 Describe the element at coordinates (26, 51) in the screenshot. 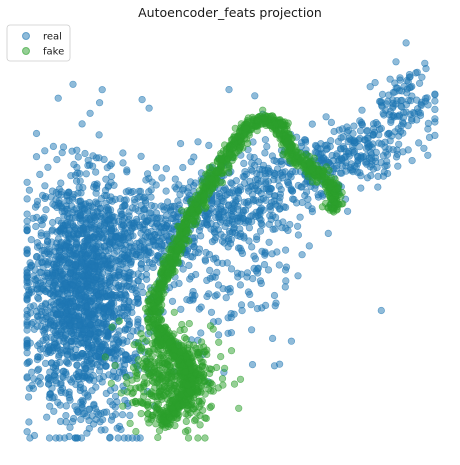

I see `legend-marker-fake` at that location.